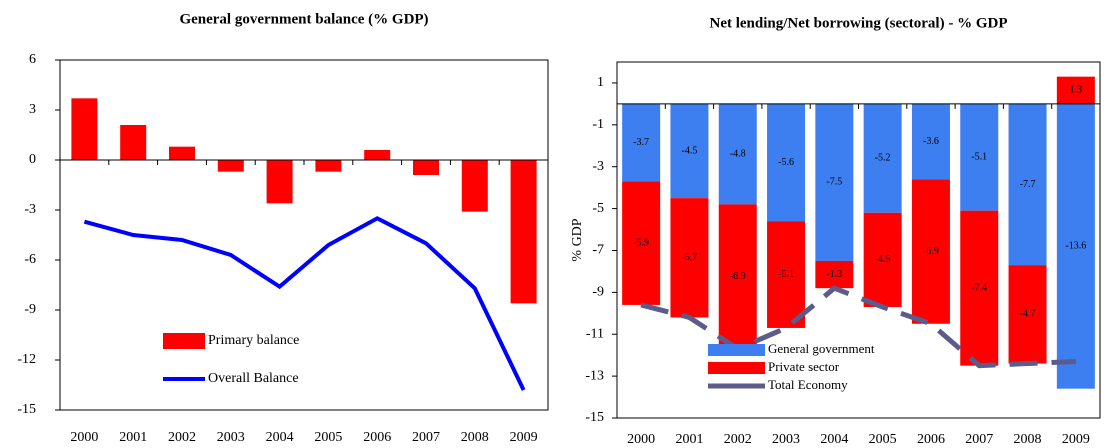 The image size is (1109, 448). Describe the element at coordinates (598, 250) in the screenshot. I see `y-tick-label: -7` at that location.